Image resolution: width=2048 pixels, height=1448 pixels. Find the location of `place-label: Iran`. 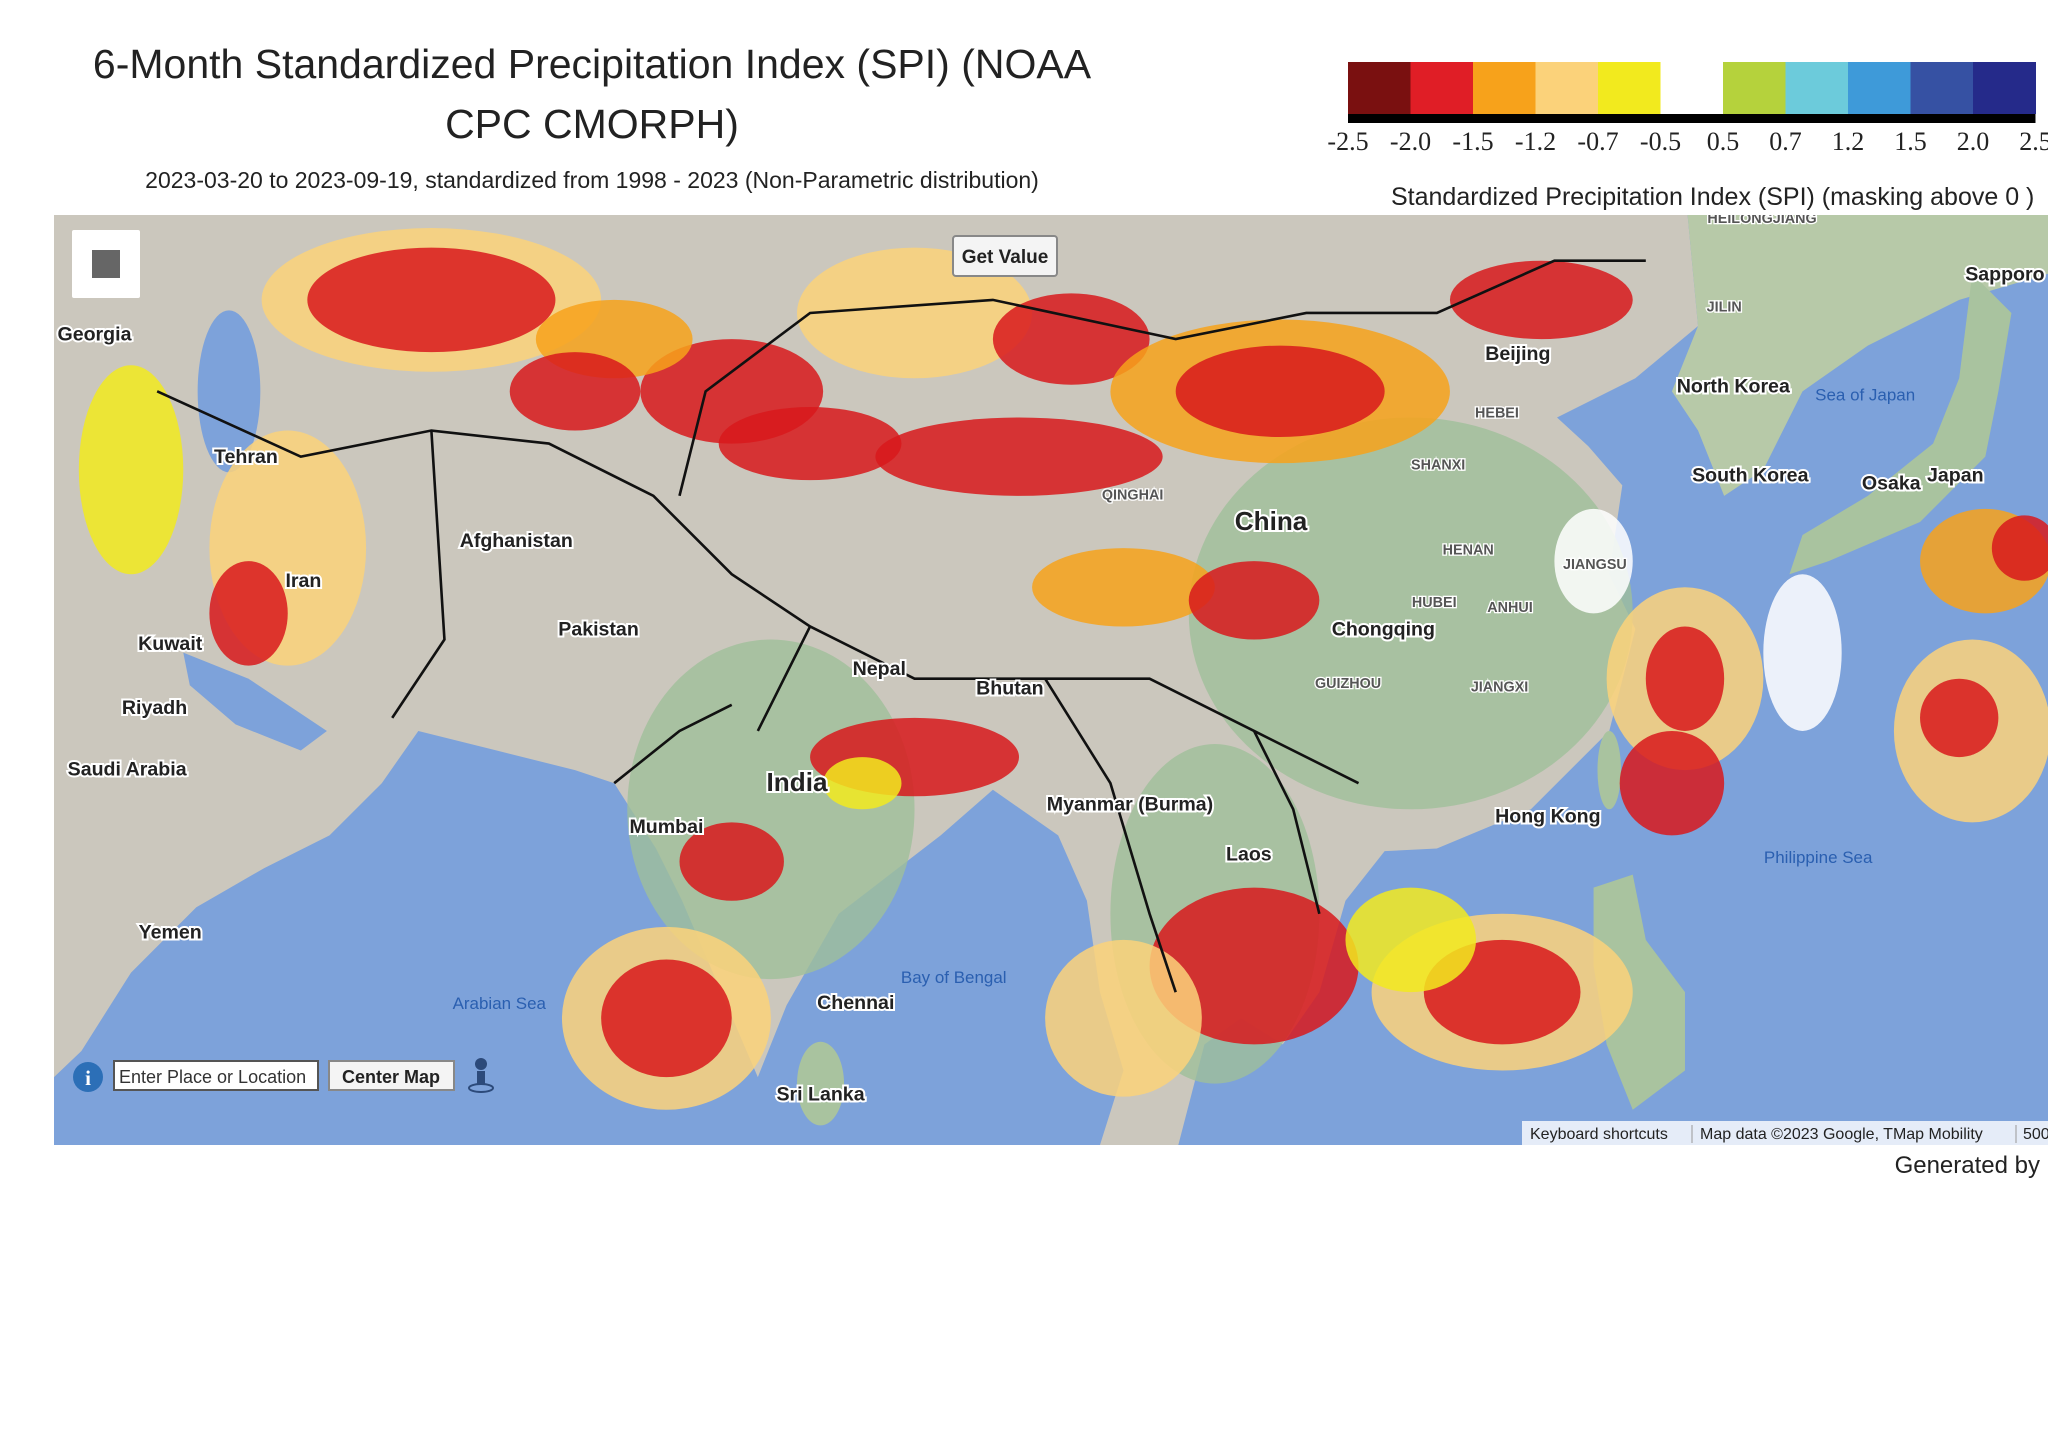

place-label: Iran is located at coordinates (303, 581).